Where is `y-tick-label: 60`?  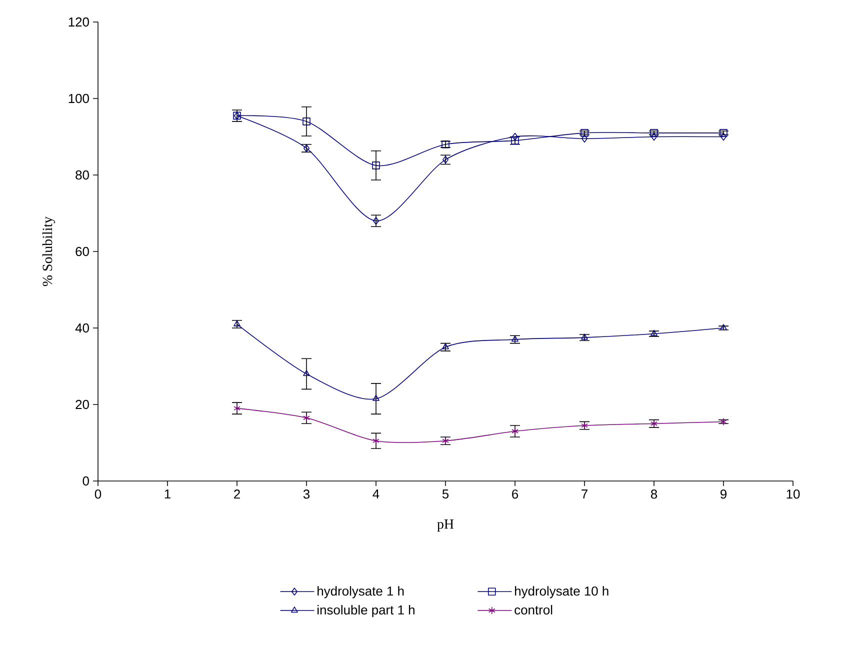
y-tick-label: 60 is located at coordinates (82, 251).